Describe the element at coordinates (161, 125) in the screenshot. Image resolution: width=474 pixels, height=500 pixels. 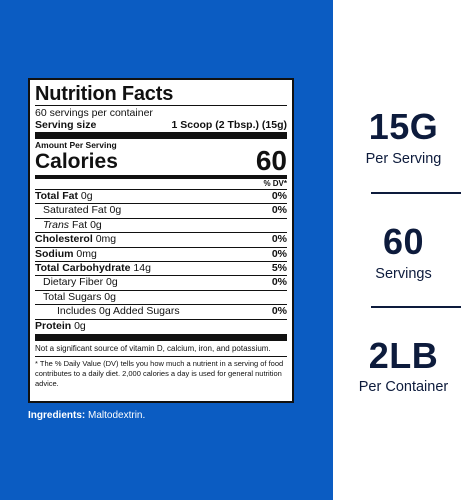
I see `serving-size-row: Serving size 1 Scoop (2 Tbsp.) (15g)` at that location.